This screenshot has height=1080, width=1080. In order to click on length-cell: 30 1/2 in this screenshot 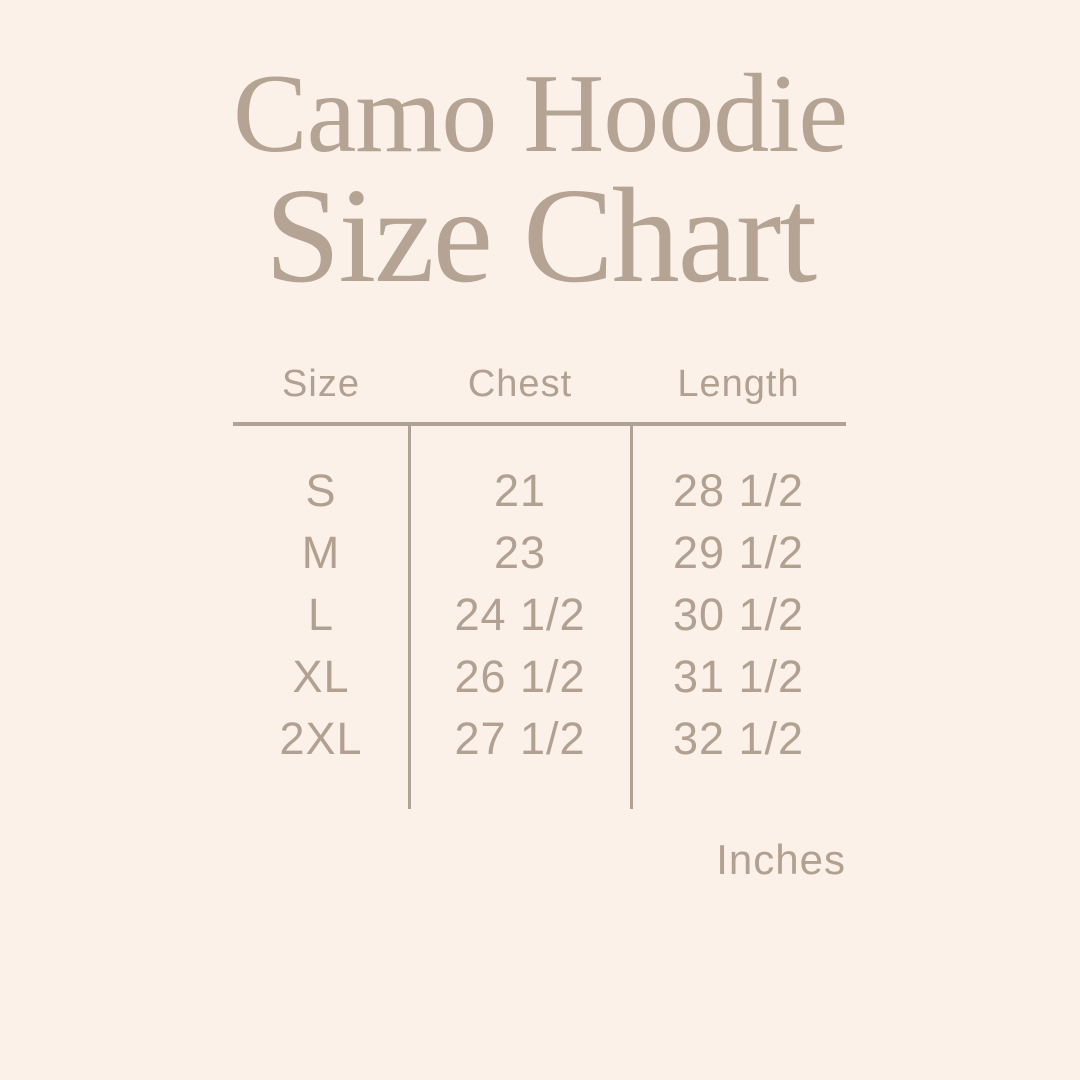, I will do `click(738, 614)`.